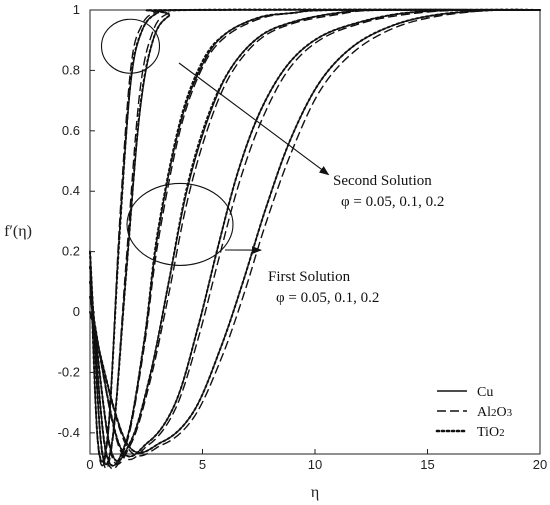 This screenshot has height=505, width=550. I want to click on y-tick-label: 0.8, so click(71, 69).